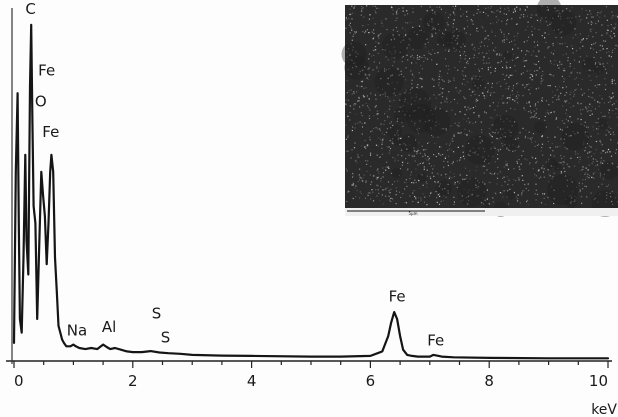  I want to click on x-tick-label: 6, so click(371, 381).